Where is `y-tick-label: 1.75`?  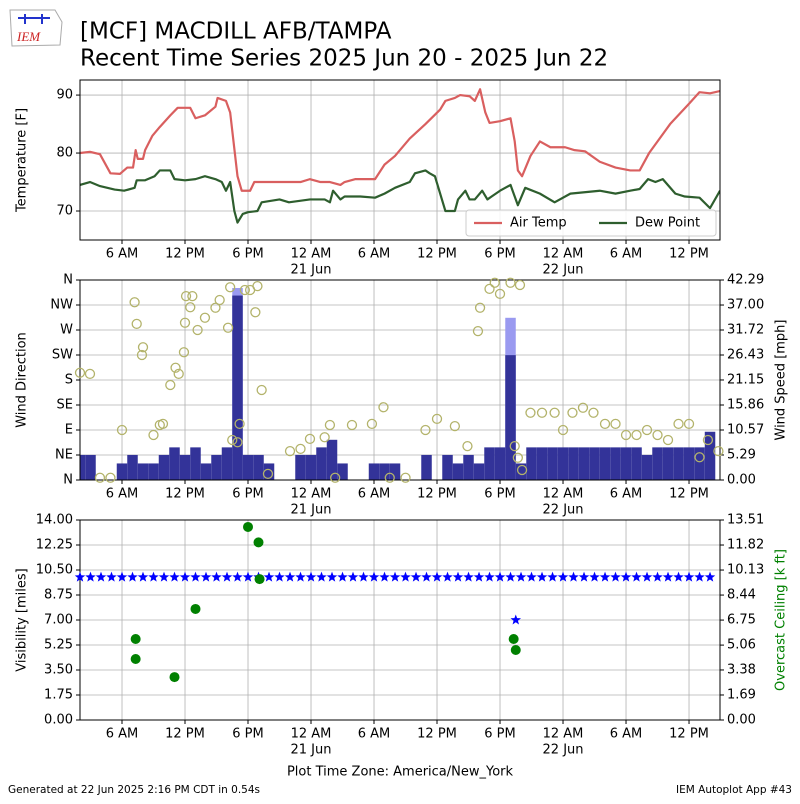
y-tick-label: 1.75 is located at coordinates (58, 695).